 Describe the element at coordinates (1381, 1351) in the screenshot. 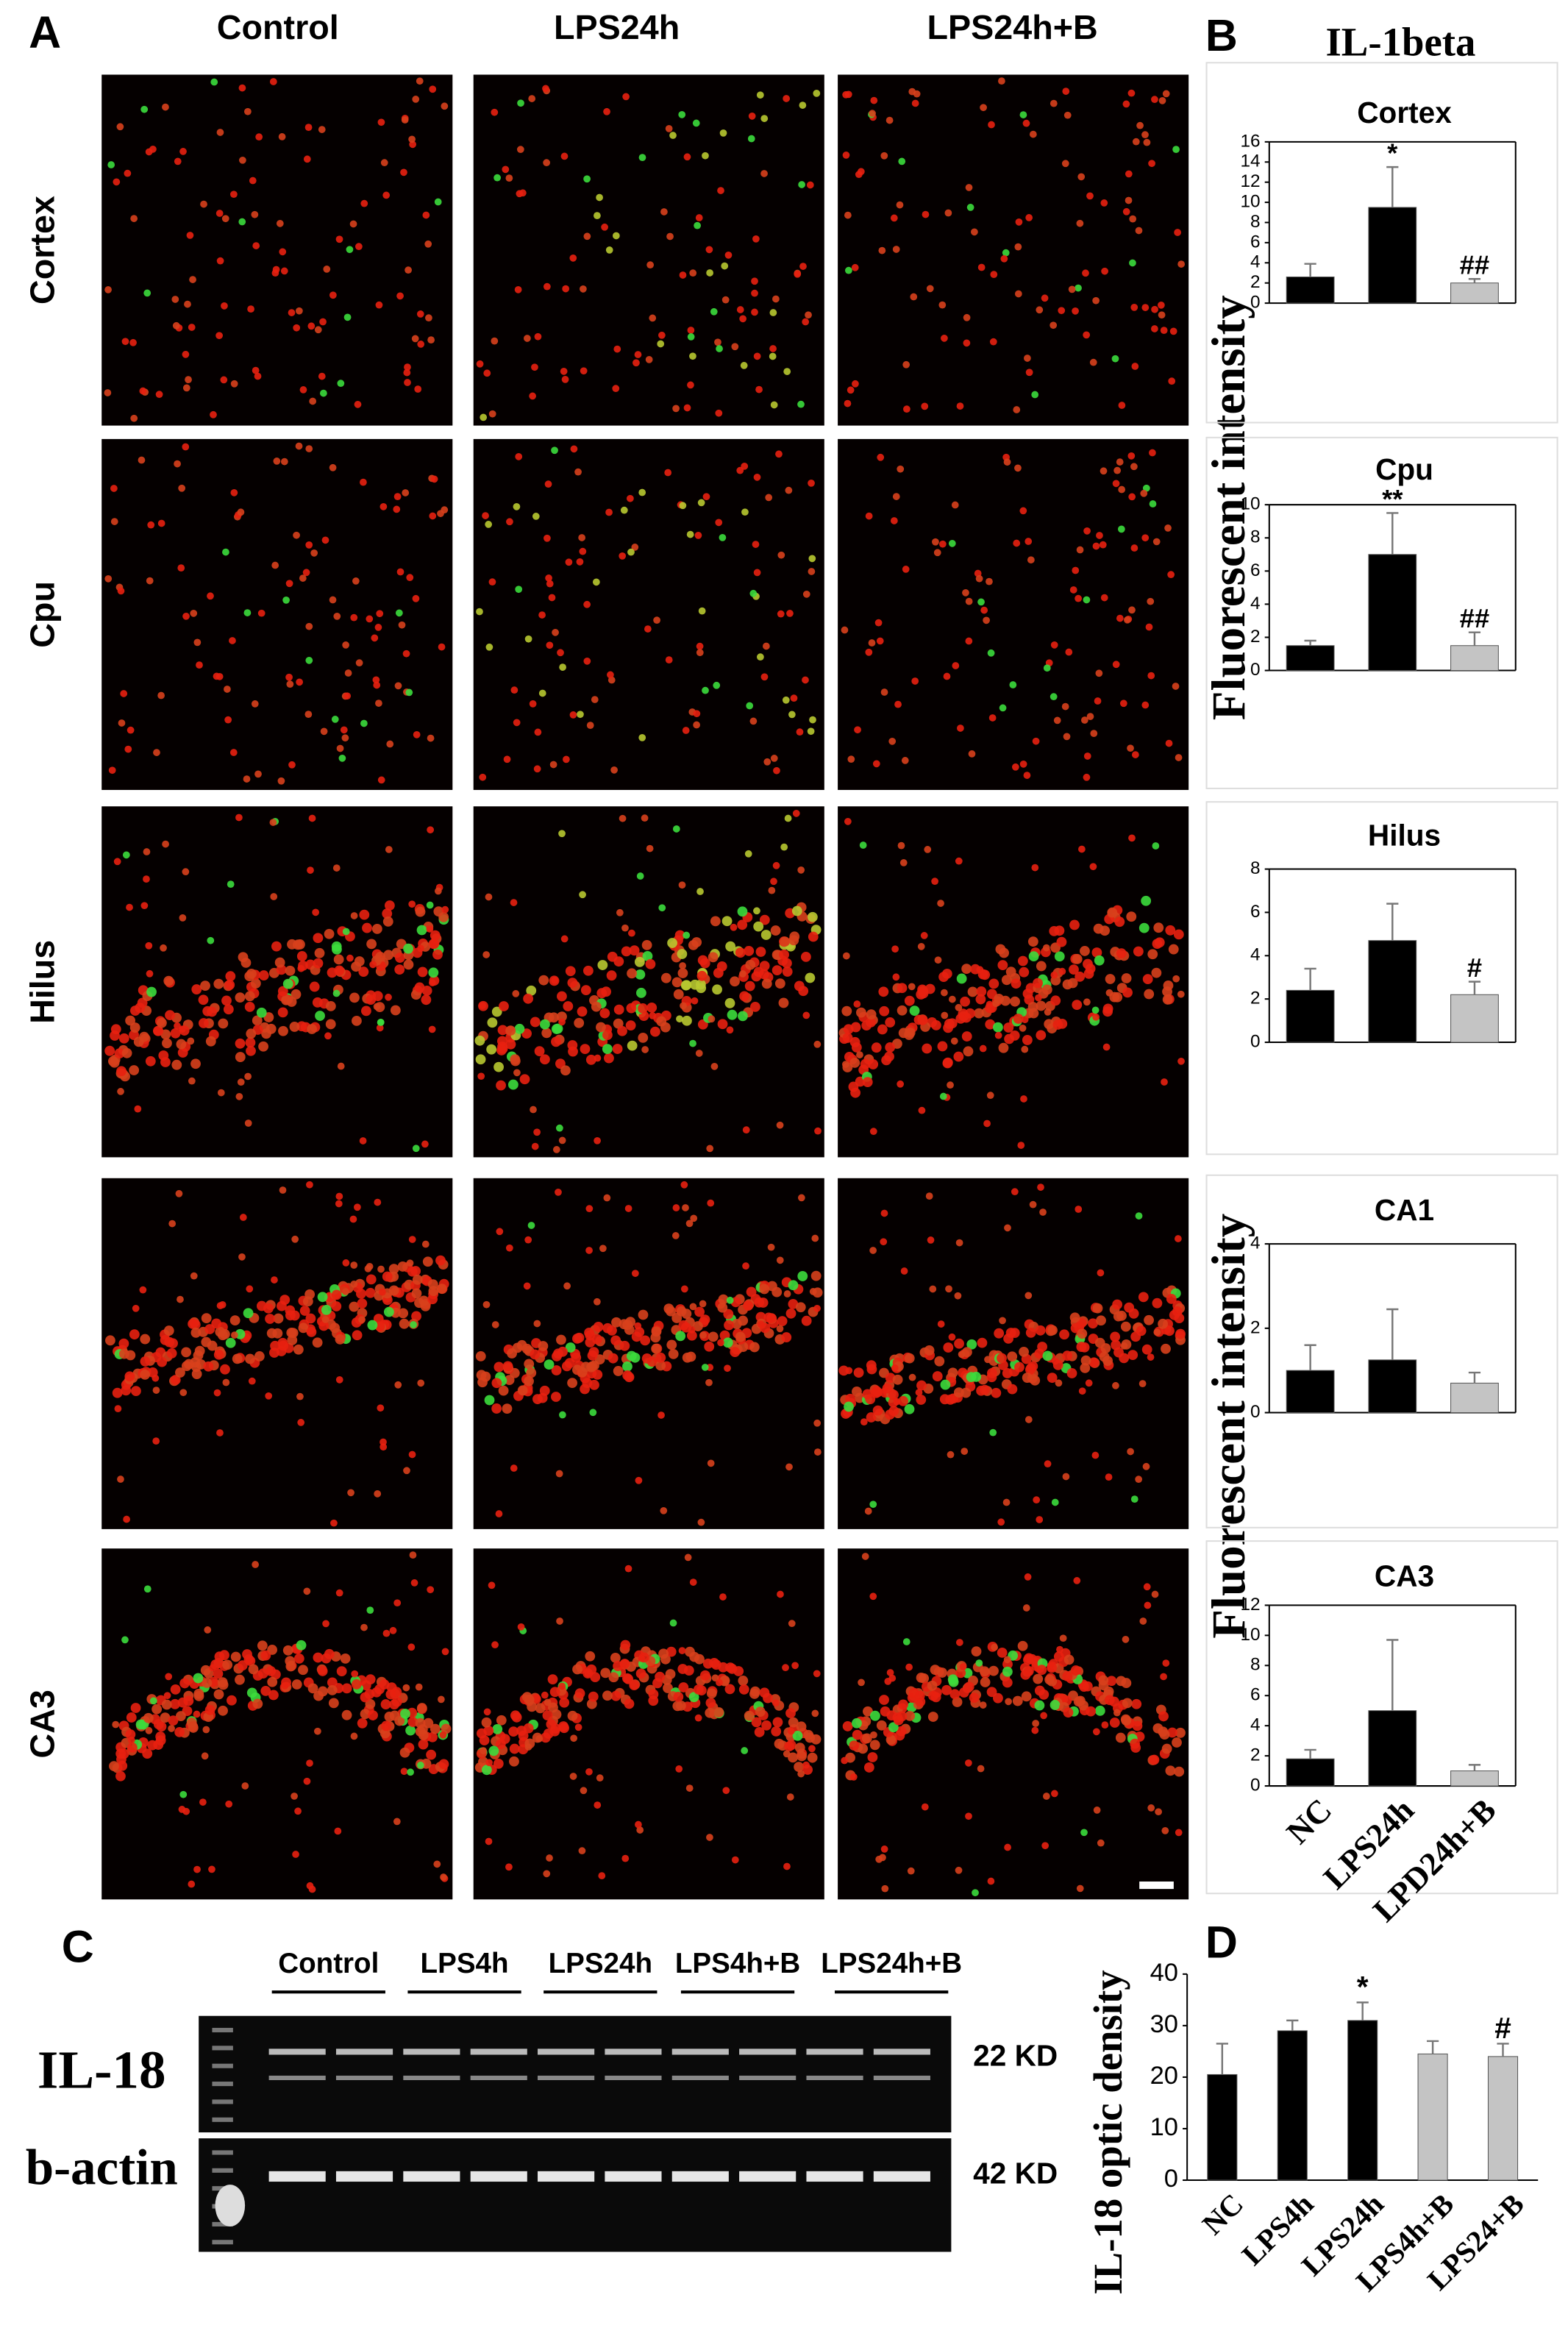

I see `chart-frame` at that location.